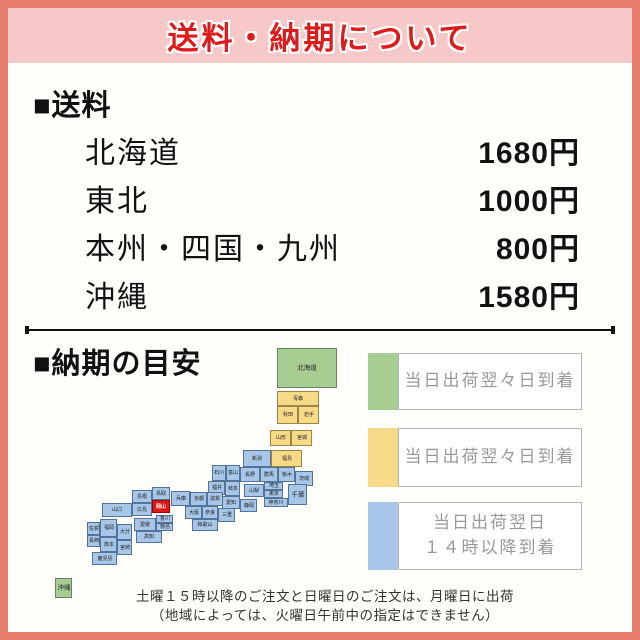 This screenshot has height=640, width=640. Describe the element at coordinates (180, 498) in the screenshot. I see `map-tile: 兵庫` at that location.